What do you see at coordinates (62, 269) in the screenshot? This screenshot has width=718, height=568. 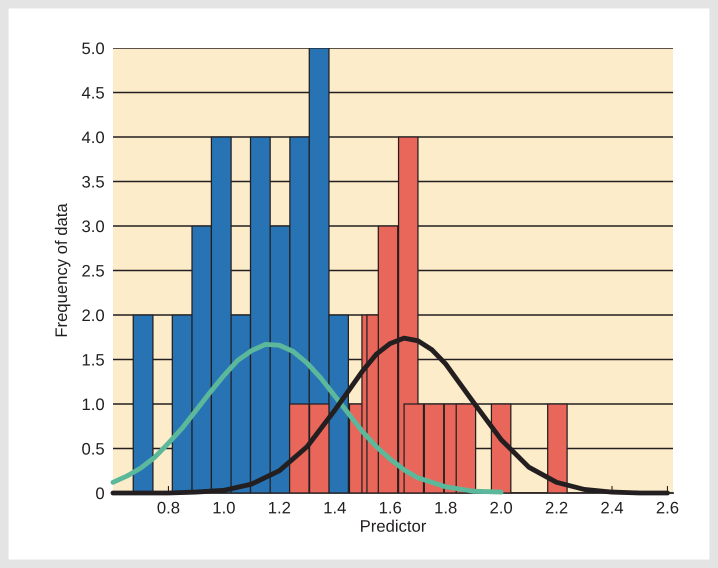 I see `y-axis-title: Frequency of data` at bounding box center [62, 269].